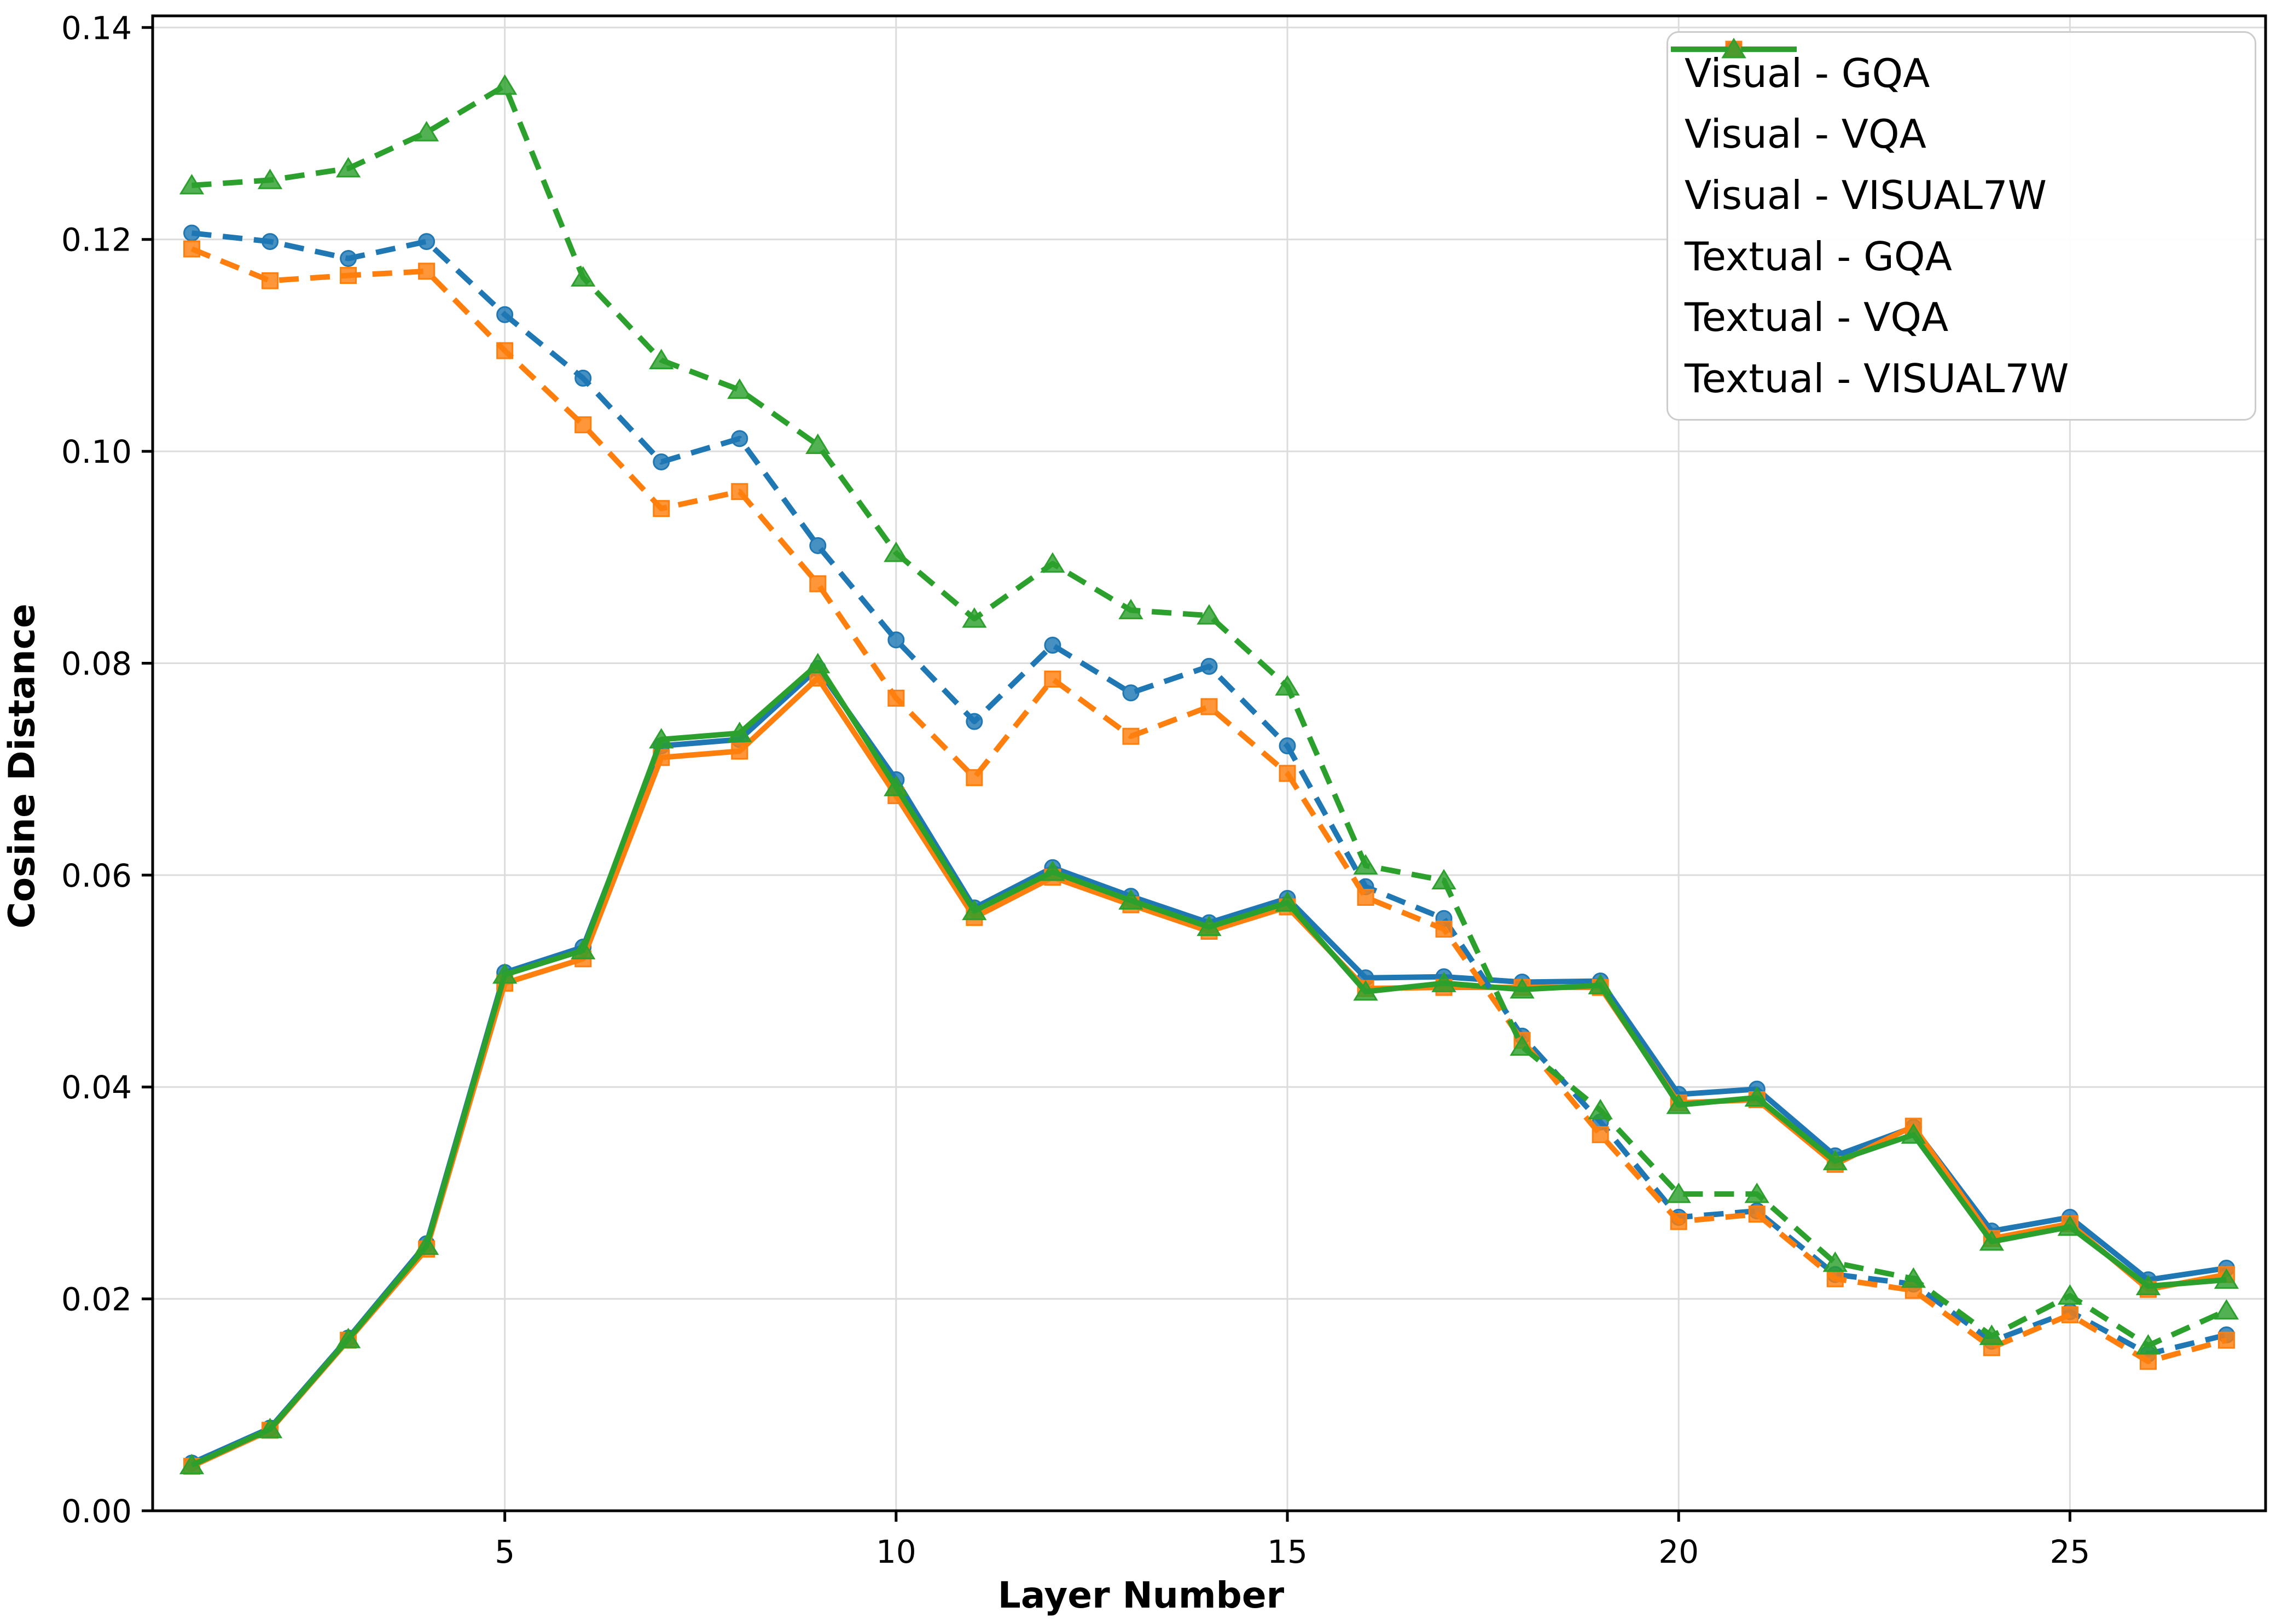 Image resolution: width=2282 pixels, height=1624 pixels. I want to click on legend-item-visual-vqa: Visual - VQA, so click(1954, 101).